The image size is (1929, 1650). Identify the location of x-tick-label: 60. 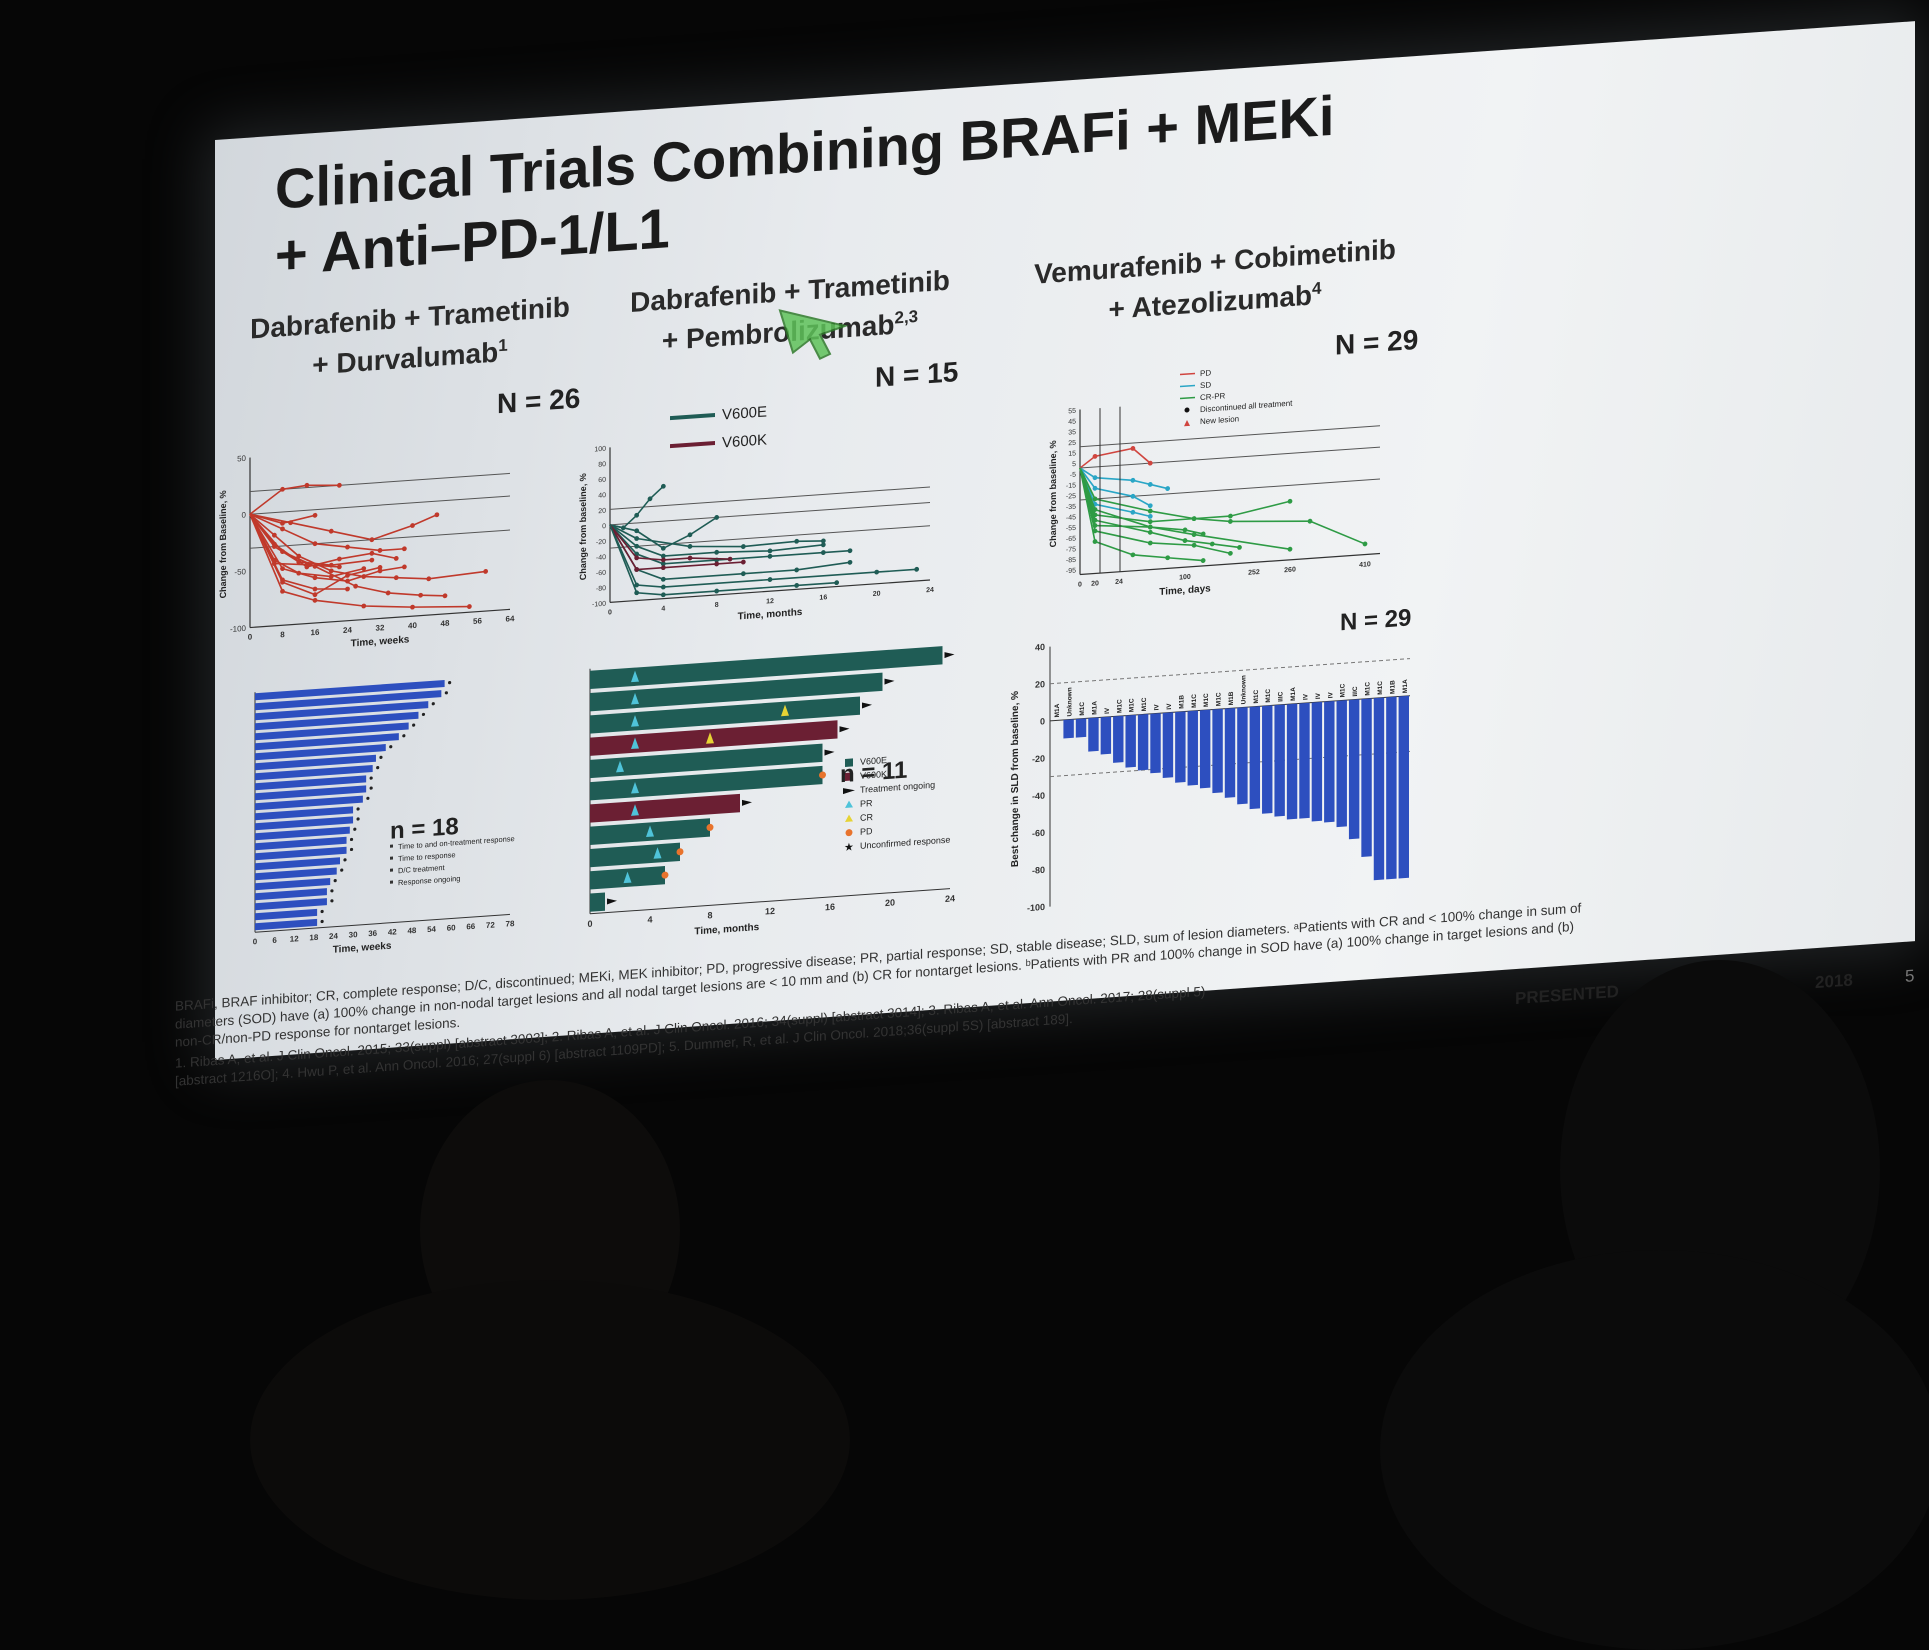
(451, 928).